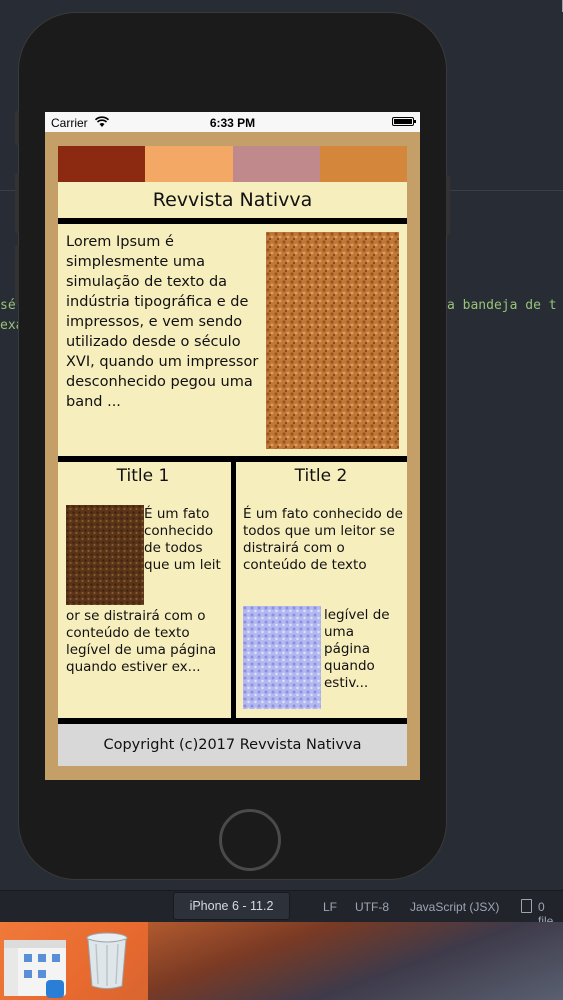  What do you see at coordinates (355, 961) in the screenshot?
I see `desktop-wallpaper` at bounding box center [355, 961].